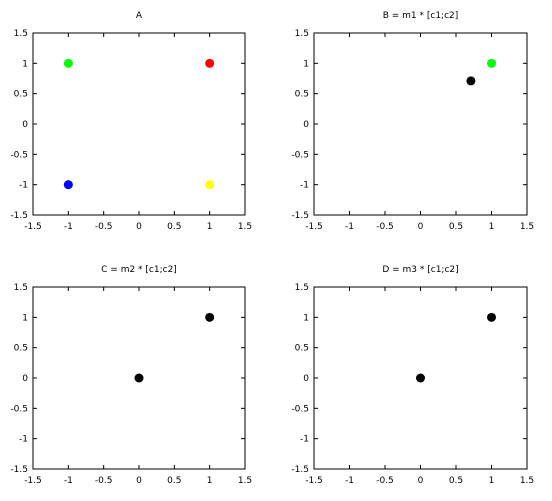  Describe the element at coordinates (421, 16) in the screenshot. I see `chart-title: B = m1 * [c1;c2]` at that location.